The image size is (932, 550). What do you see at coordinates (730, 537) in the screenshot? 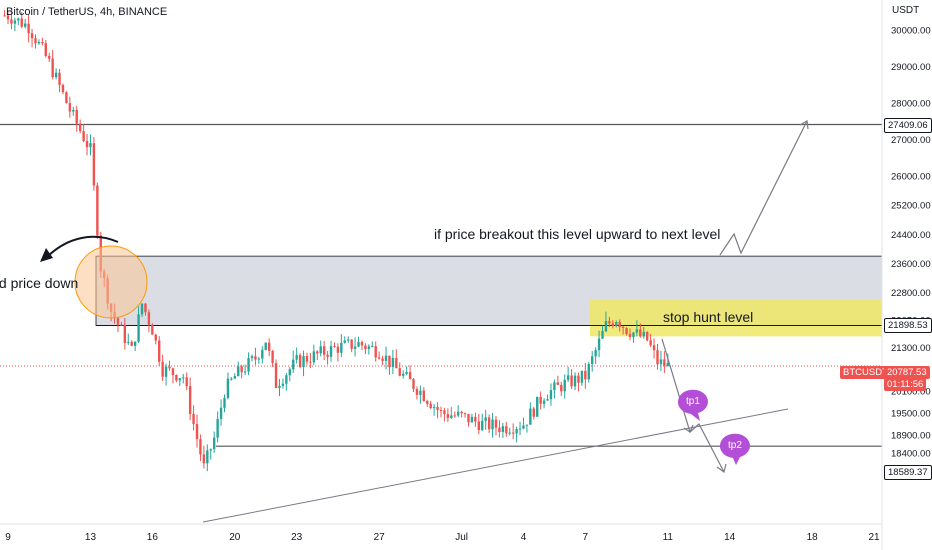
I see `time-tick-10: 14` at bounding box center [730, 537].